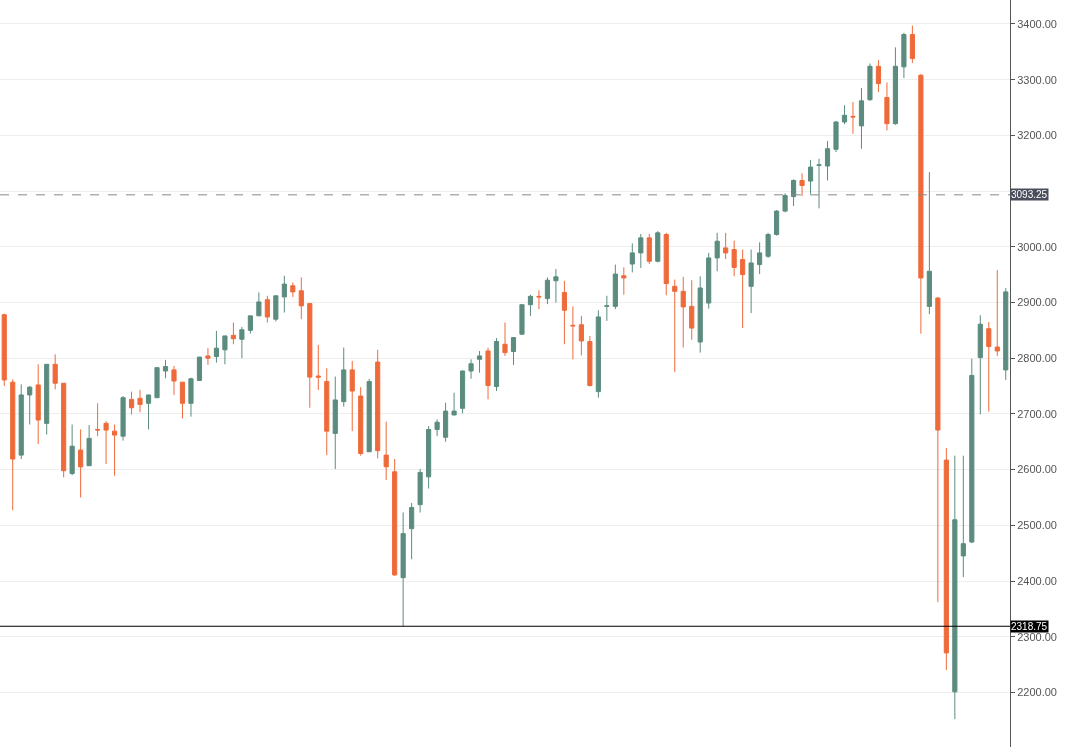 This screenshot has height=747, width=1073. What do you see at coordinates (1037, 79) in the screenshot?
I see `y-tick-label: 3300.00` at bounding box center [1037, 79].